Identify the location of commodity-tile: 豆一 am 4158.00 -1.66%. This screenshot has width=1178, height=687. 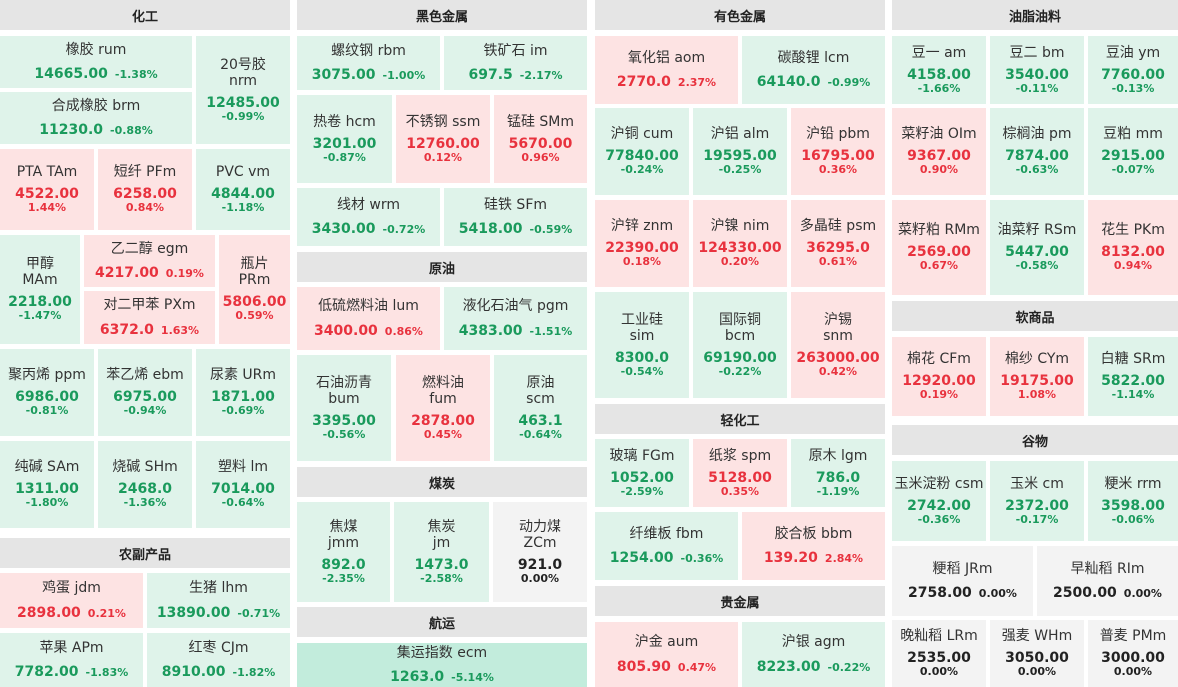
(939, 70).